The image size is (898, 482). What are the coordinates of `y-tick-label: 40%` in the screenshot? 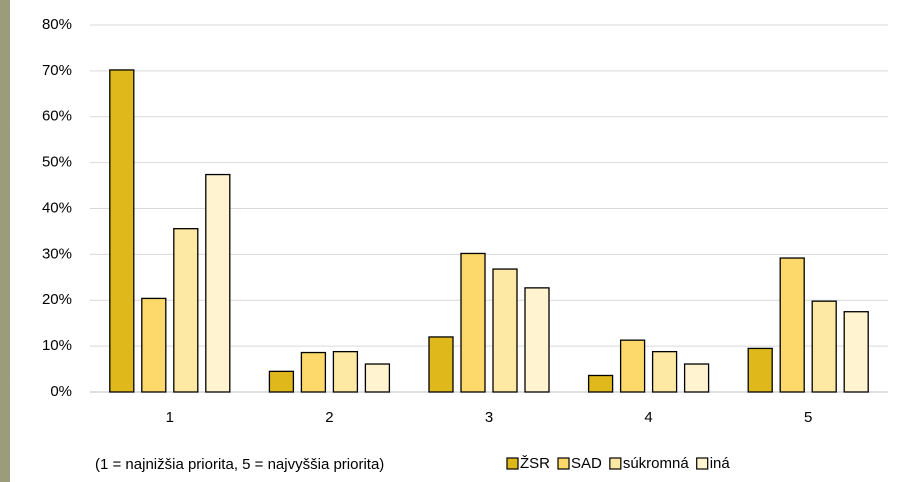 It's located at (57, 207).